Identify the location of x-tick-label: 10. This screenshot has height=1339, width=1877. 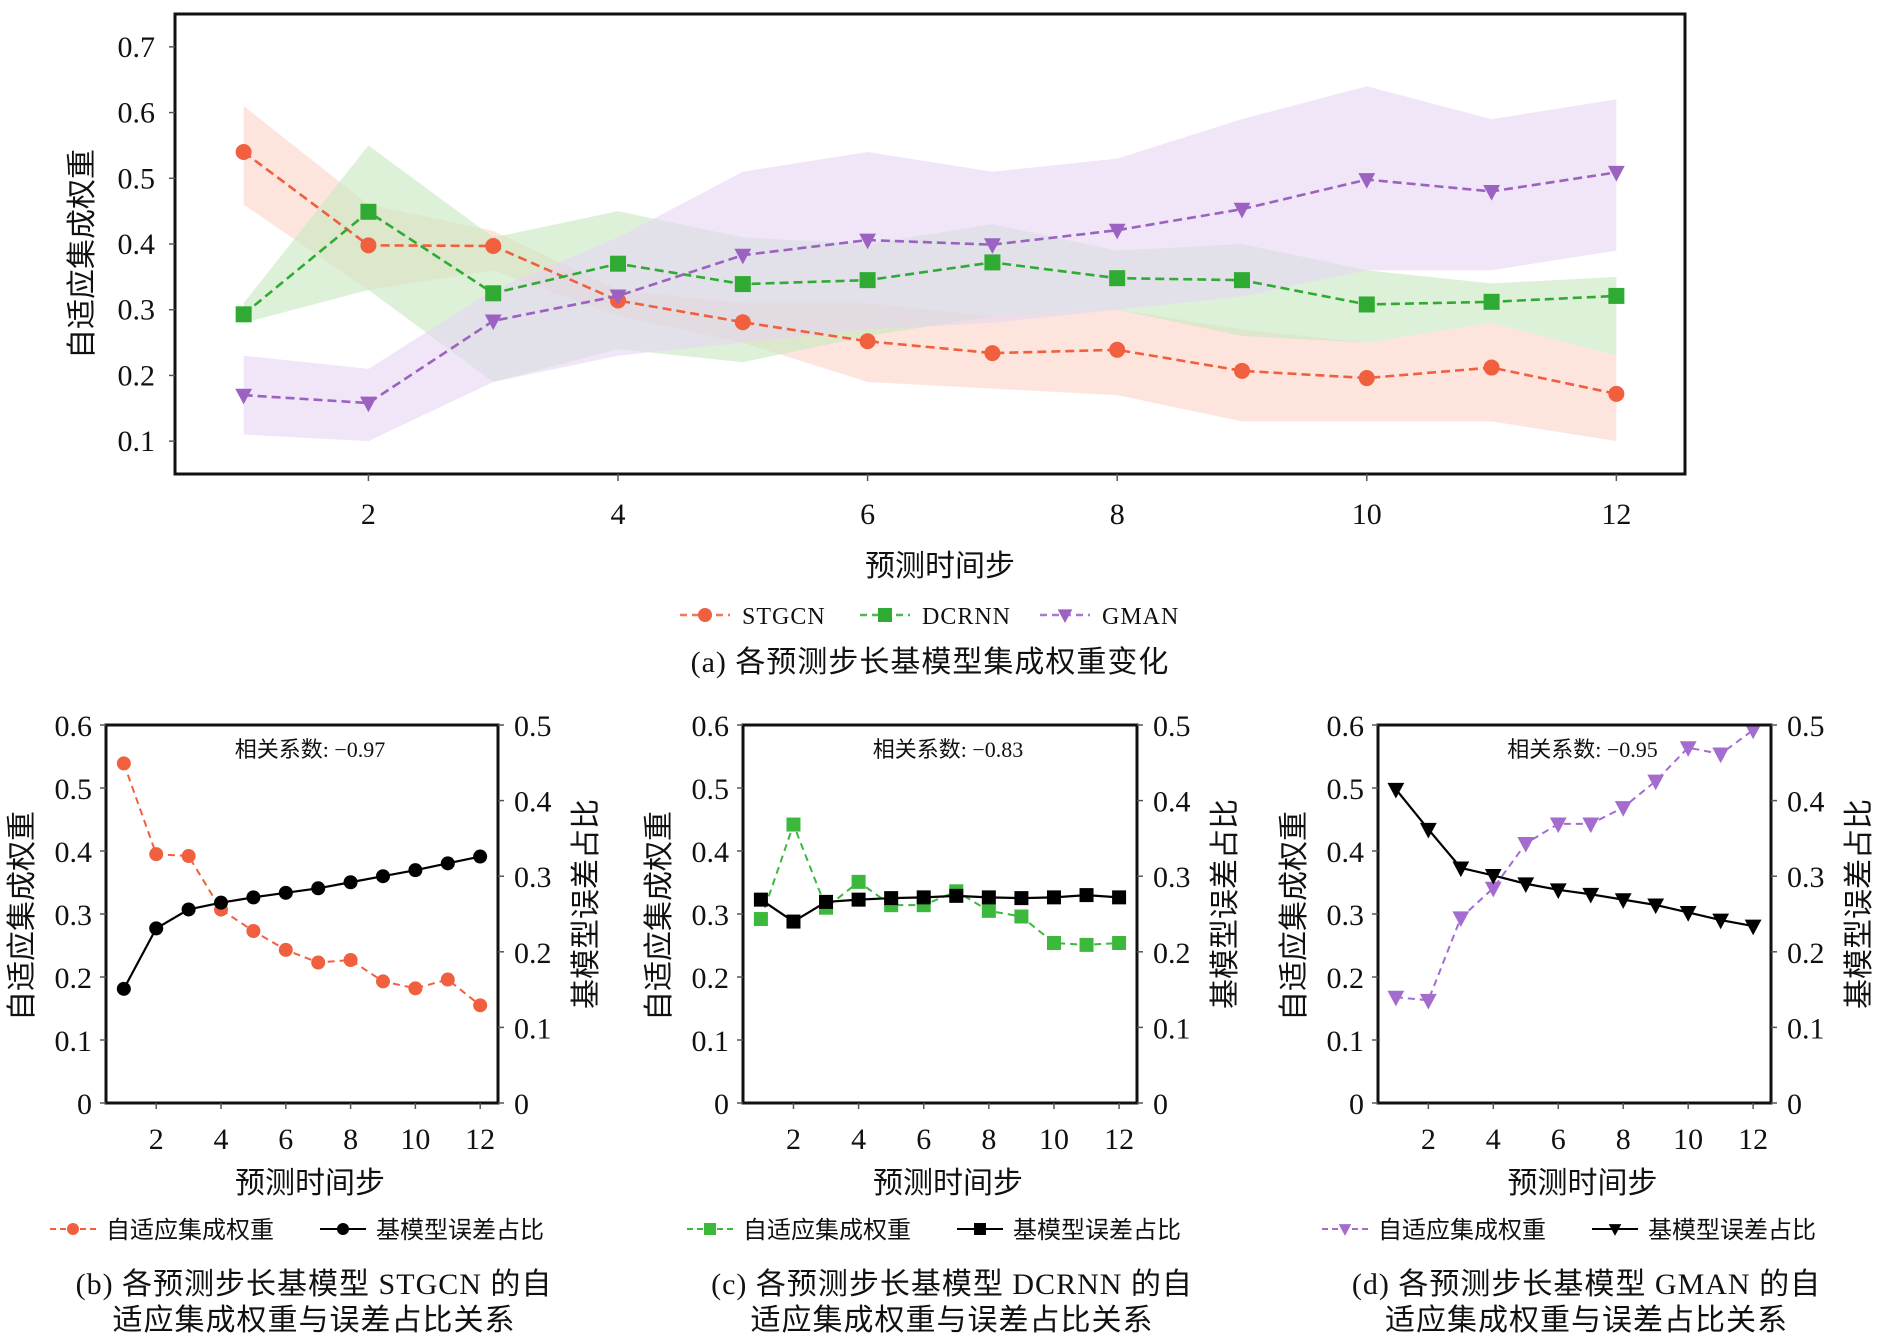
(1367, 514).